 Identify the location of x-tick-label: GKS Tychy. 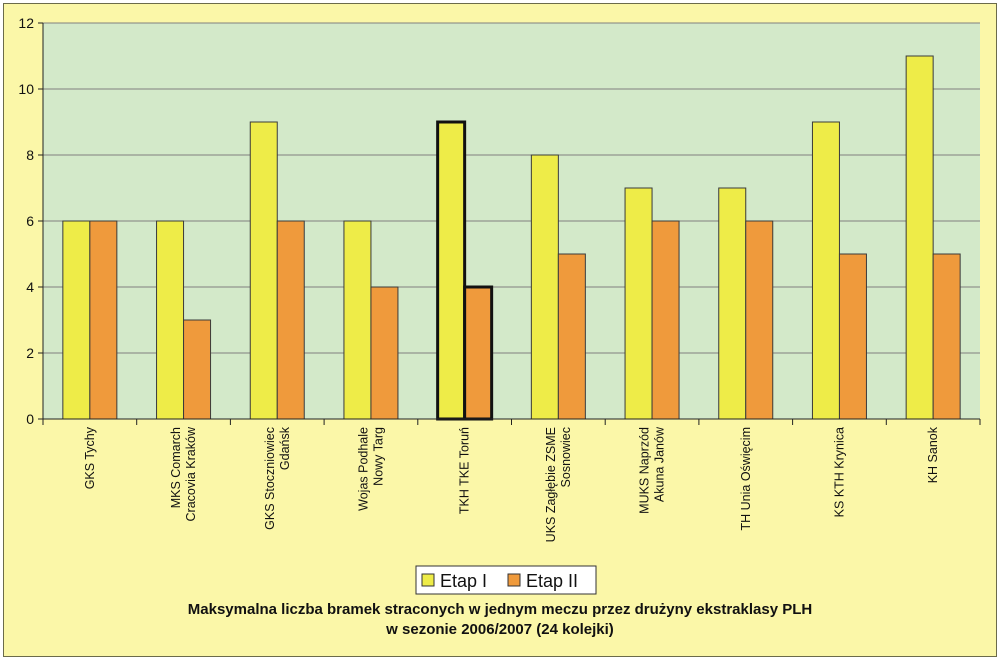
(90, 457).